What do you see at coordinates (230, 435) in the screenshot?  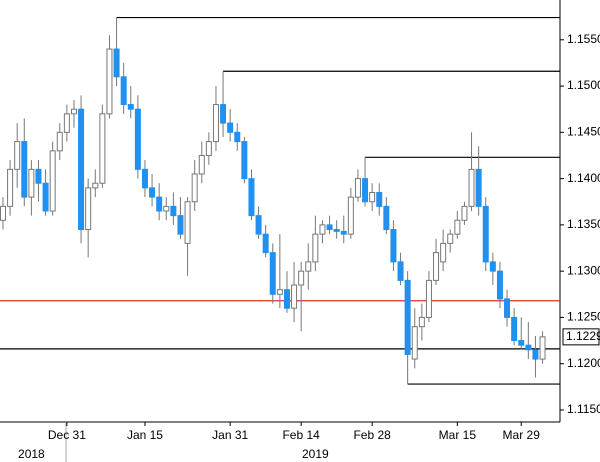 I see `x-tick-label: Jan 31` at bounding box center [230, 435].